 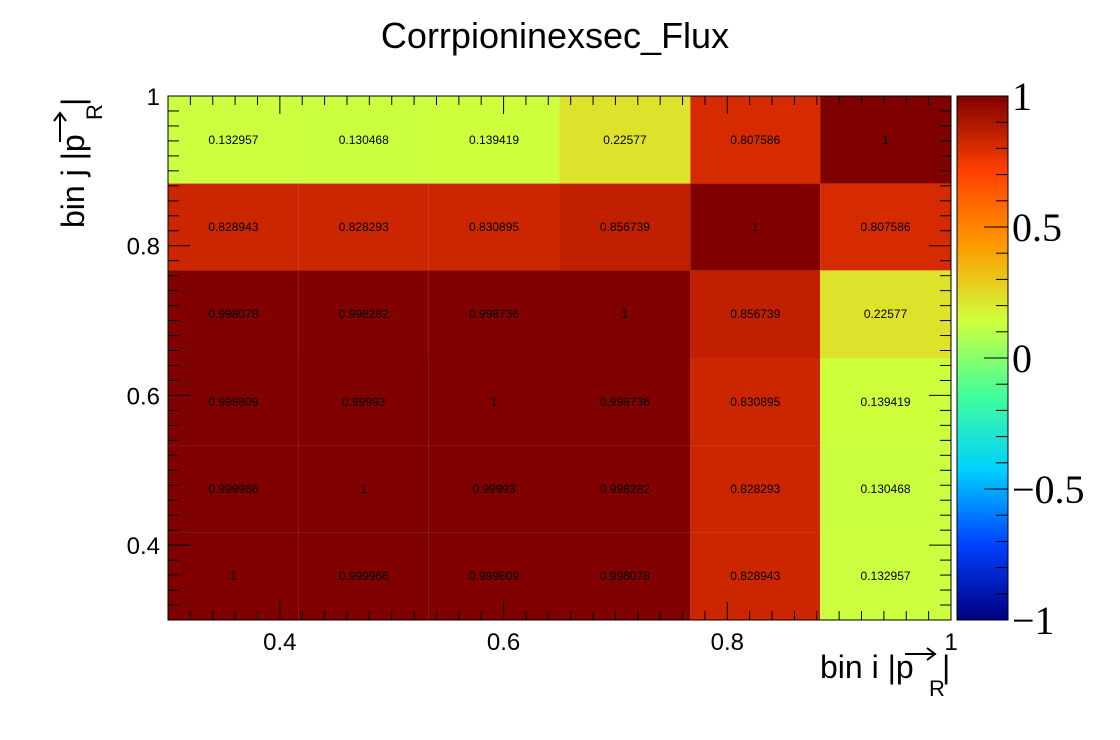 What do you see at coordinates (1037, 227) in the screenshot?
I see `palette-tick-label: 0.5` at bounding box center [1037, 227].